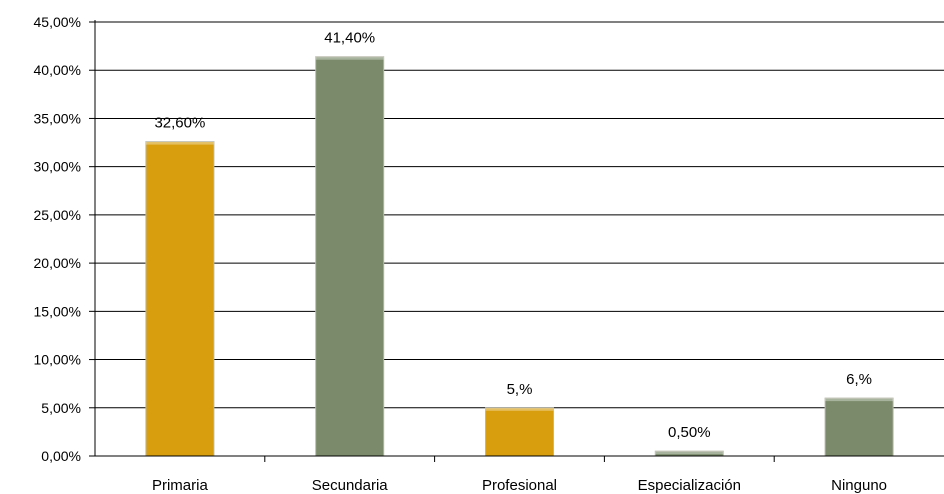 The image size is (944, 494). What do you see at coordinates (57, 70) in the screenshot?
I see `y-tick-label: 40,00%` at bounding box center [57, 70].